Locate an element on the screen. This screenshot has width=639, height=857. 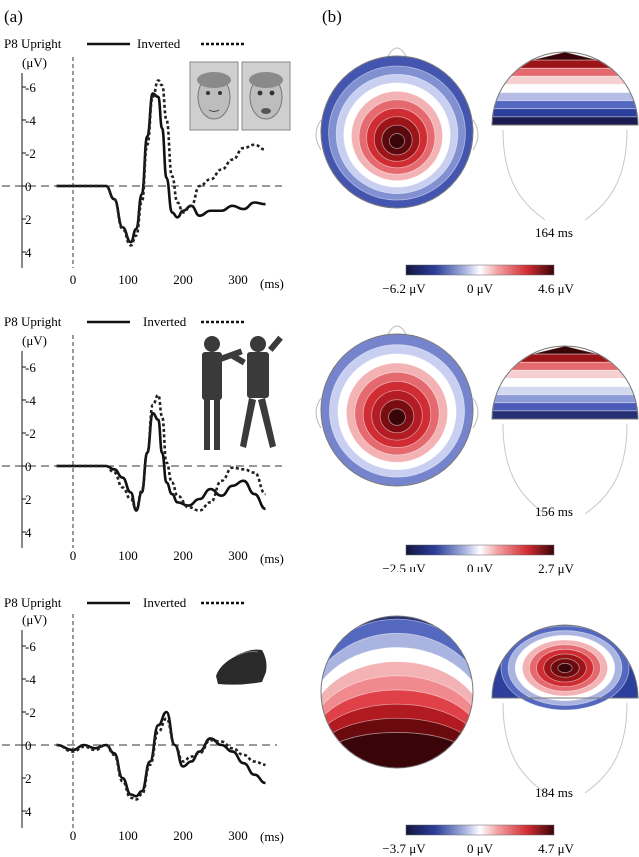
topomap-time-label: 184 ms is located at coordinates (554, 792).